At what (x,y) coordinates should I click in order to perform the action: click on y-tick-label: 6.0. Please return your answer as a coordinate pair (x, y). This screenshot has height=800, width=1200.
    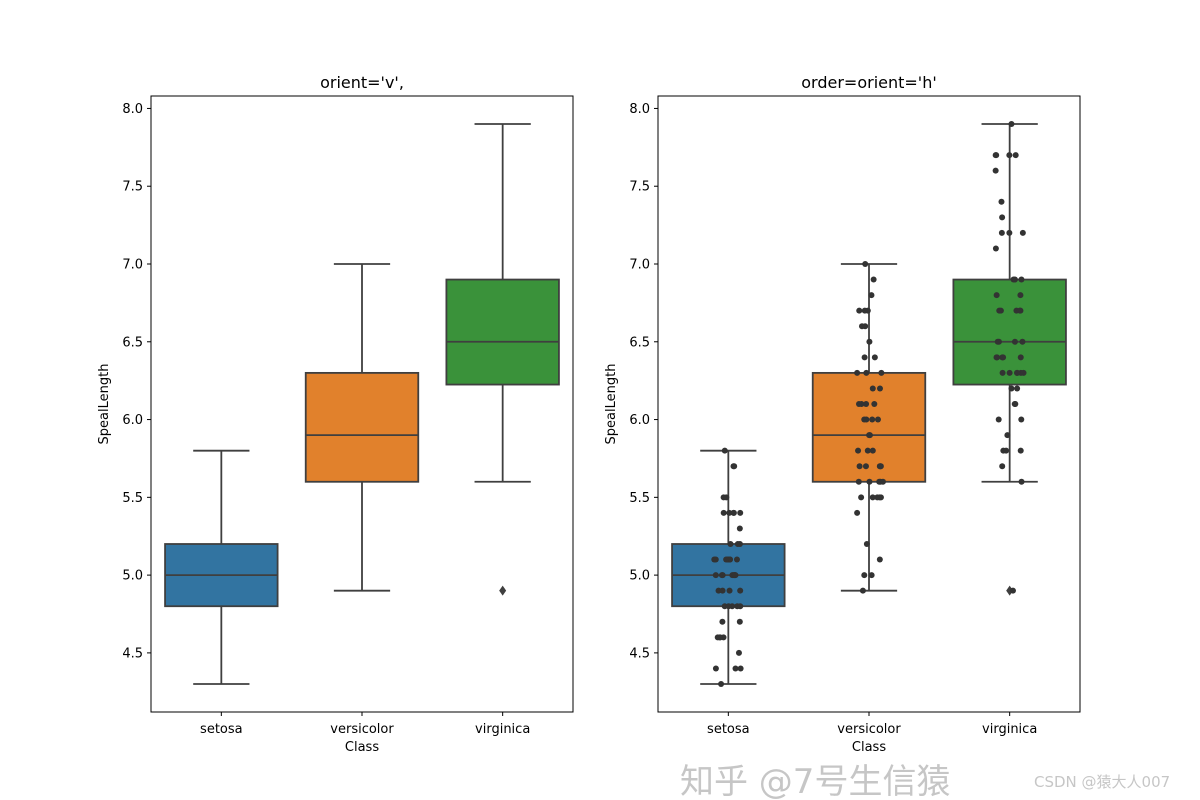
    Looking at the image, I should click on (132, 420).